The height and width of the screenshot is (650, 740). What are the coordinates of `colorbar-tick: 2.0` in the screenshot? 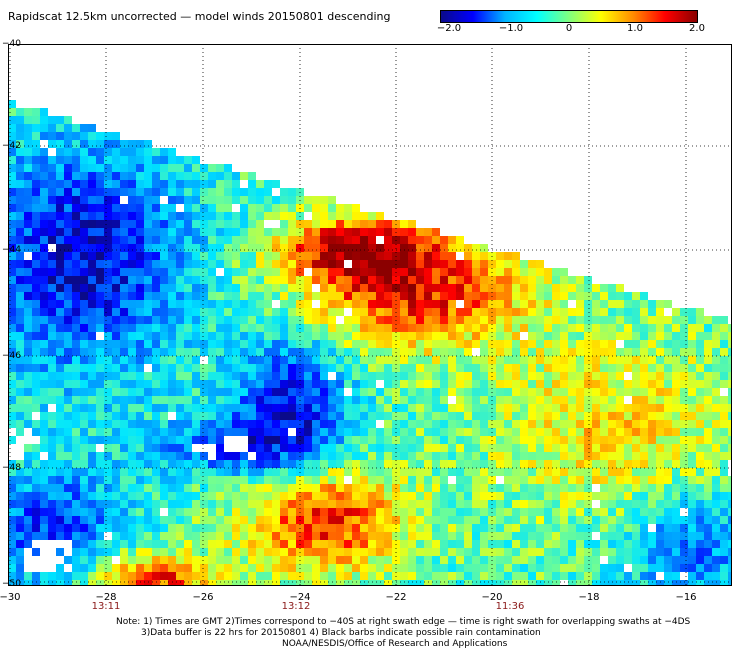 It's located at (697, 28).